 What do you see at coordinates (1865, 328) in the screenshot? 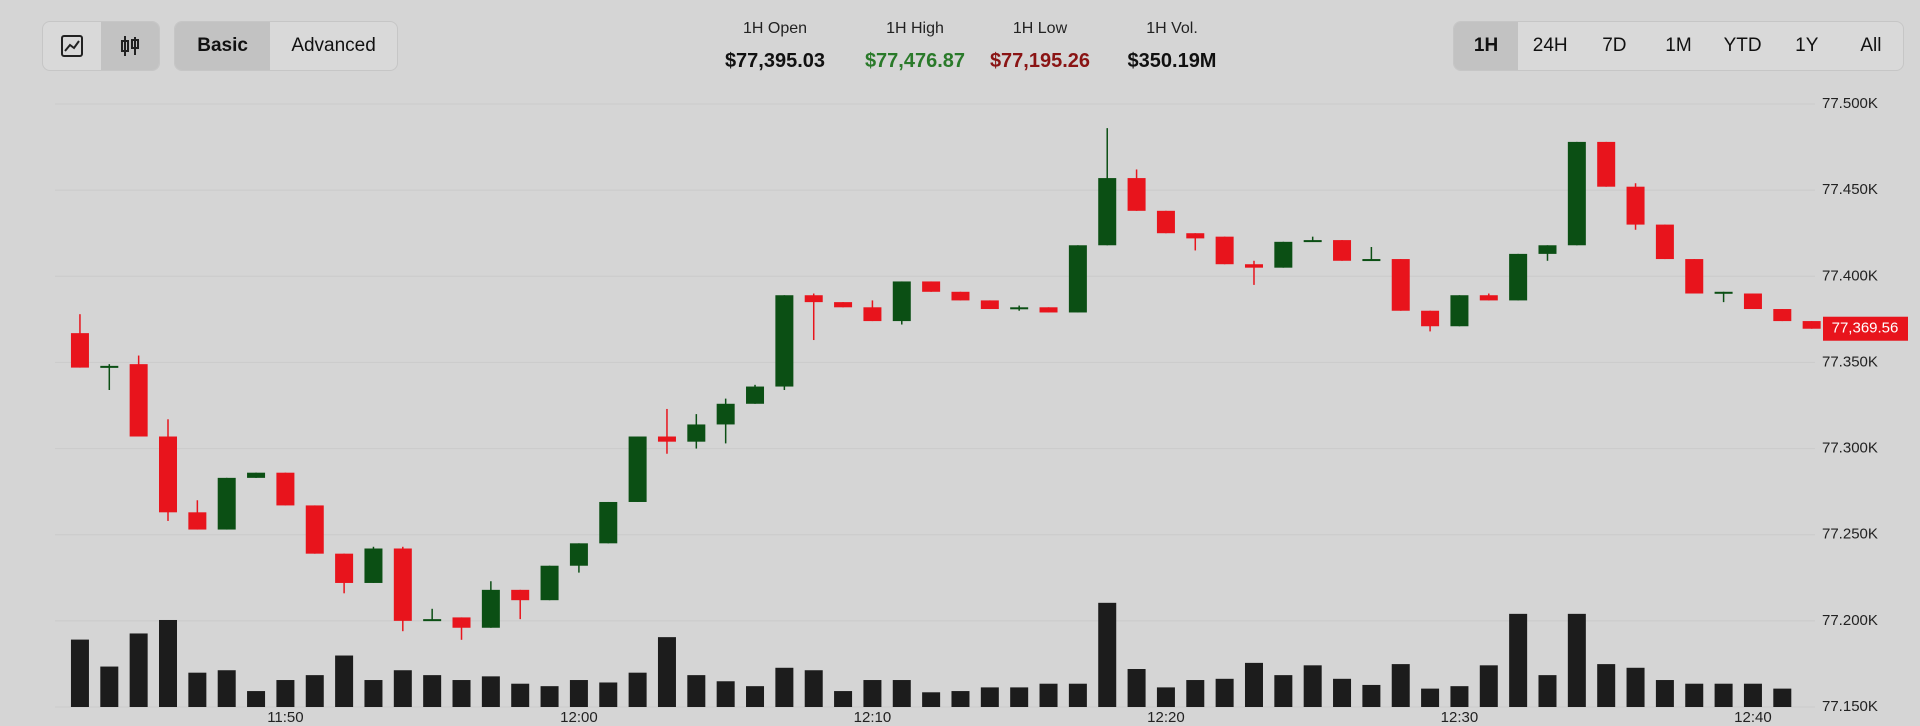
I see `last-price-label: 77,369.56` at bounding box center [1865, 328].